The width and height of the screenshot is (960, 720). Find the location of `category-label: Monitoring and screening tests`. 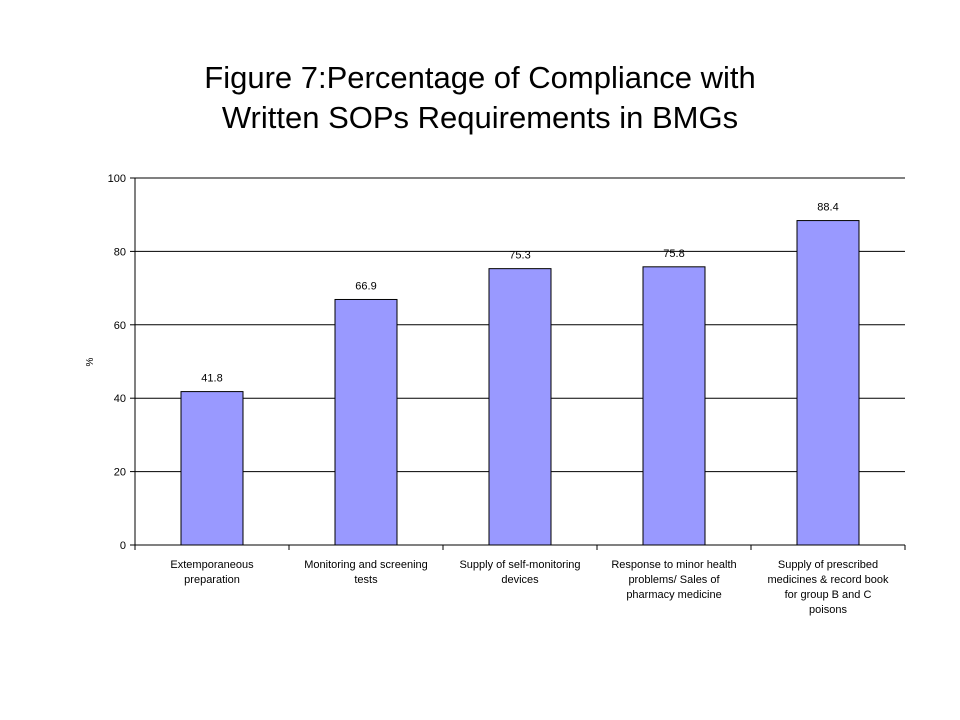

category-label: Monitoring and screening tests is located at coordinates (366, 572).